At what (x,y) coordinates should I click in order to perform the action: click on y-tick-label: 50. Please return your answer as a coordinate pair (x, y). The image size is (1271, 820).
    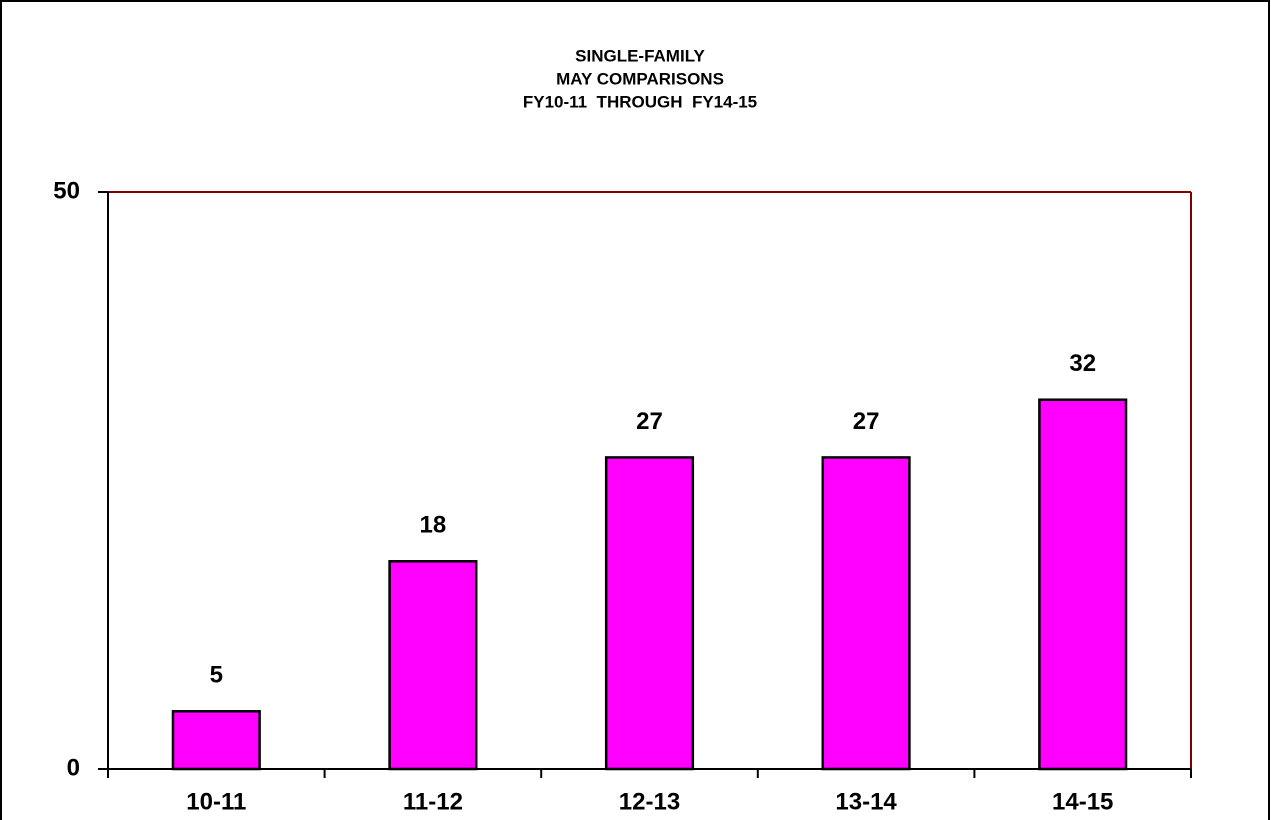
    Looking at the image, I should click on (66, 190).